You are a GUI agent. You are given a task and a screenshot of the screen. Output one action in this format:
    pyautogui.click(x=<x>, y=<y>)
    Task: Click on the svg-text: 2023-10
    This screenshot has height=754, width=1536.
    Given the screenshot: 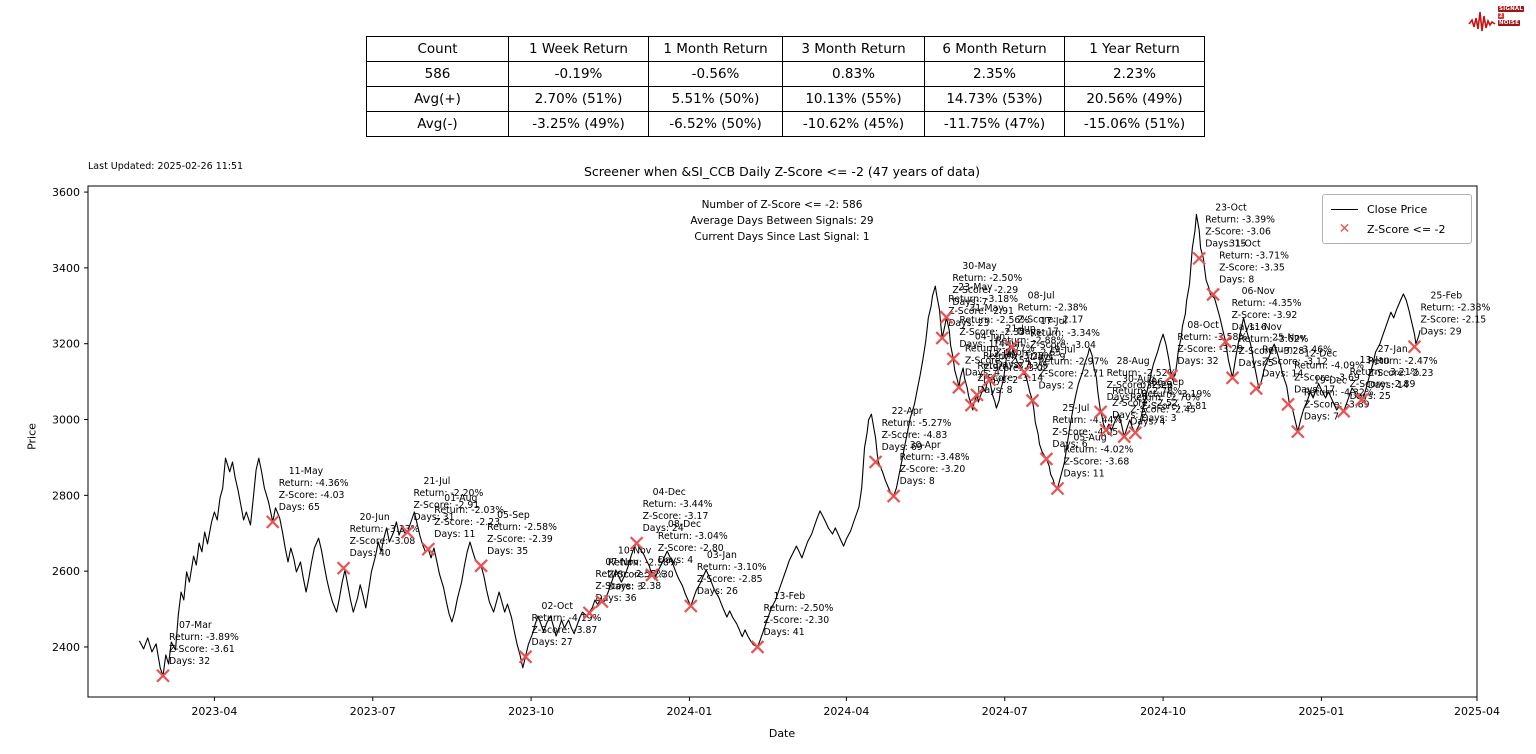 What is the action you would take?
    pyautogui.click(x=531, y=711)
    